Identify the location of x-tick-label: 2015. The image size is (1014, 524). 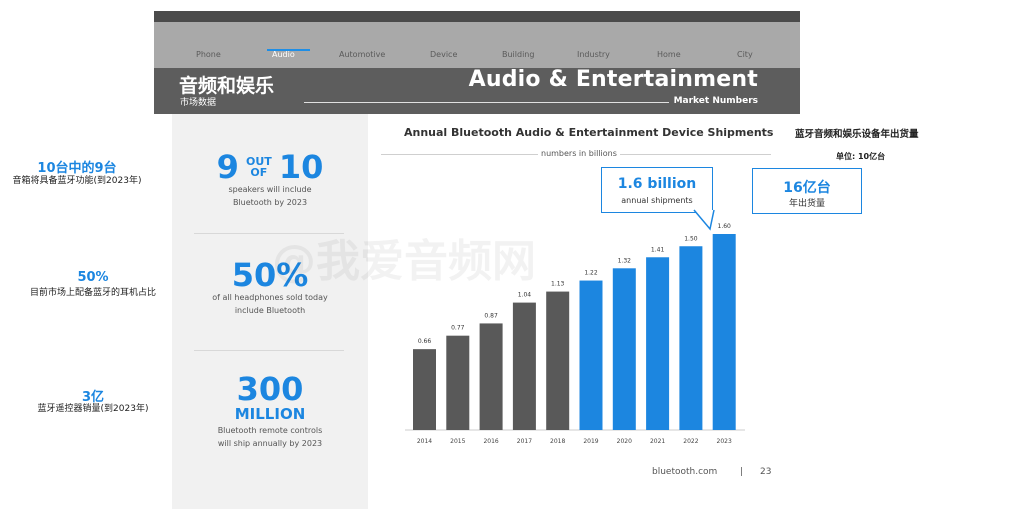
(457, 441).